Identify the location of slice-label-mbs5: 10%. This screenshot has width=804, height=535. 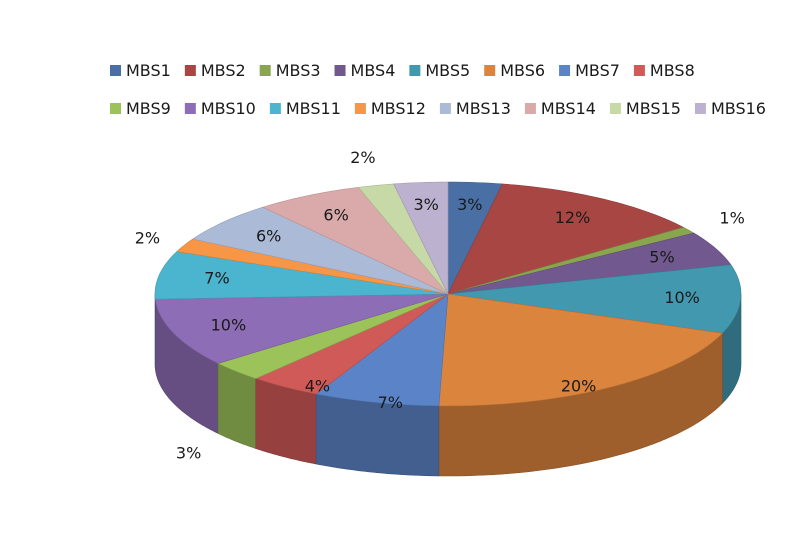
(682, 297).